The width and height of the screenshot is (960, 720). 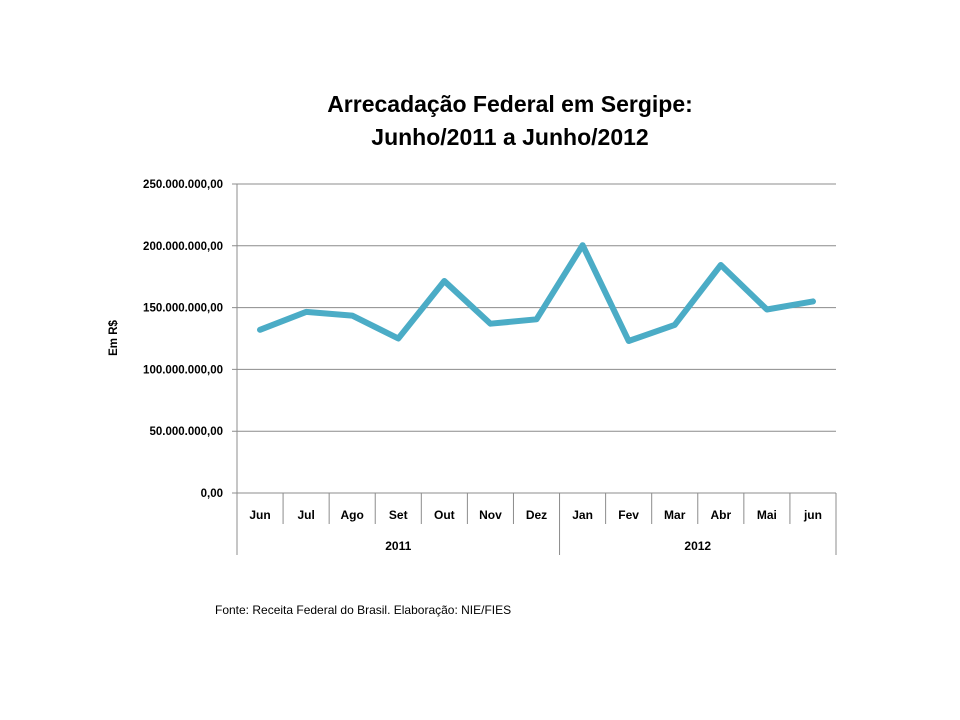 What do you see at coordinates (812, 515) in the screenshot?
I see `x-tick-label: jun` at bounding box center [812, 515].